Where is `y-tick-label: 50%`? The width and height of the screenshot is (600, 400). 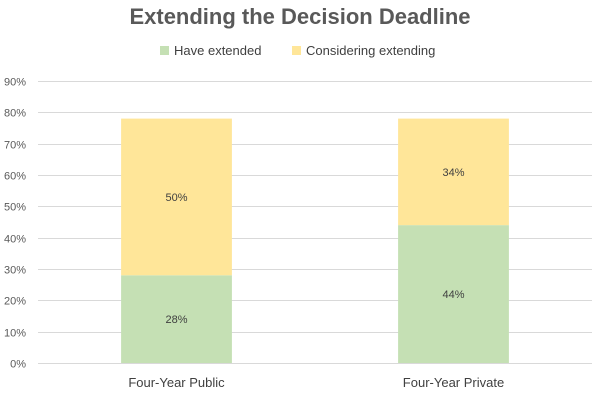
y-tick-label: 50% is located at coordinates (15, 208).